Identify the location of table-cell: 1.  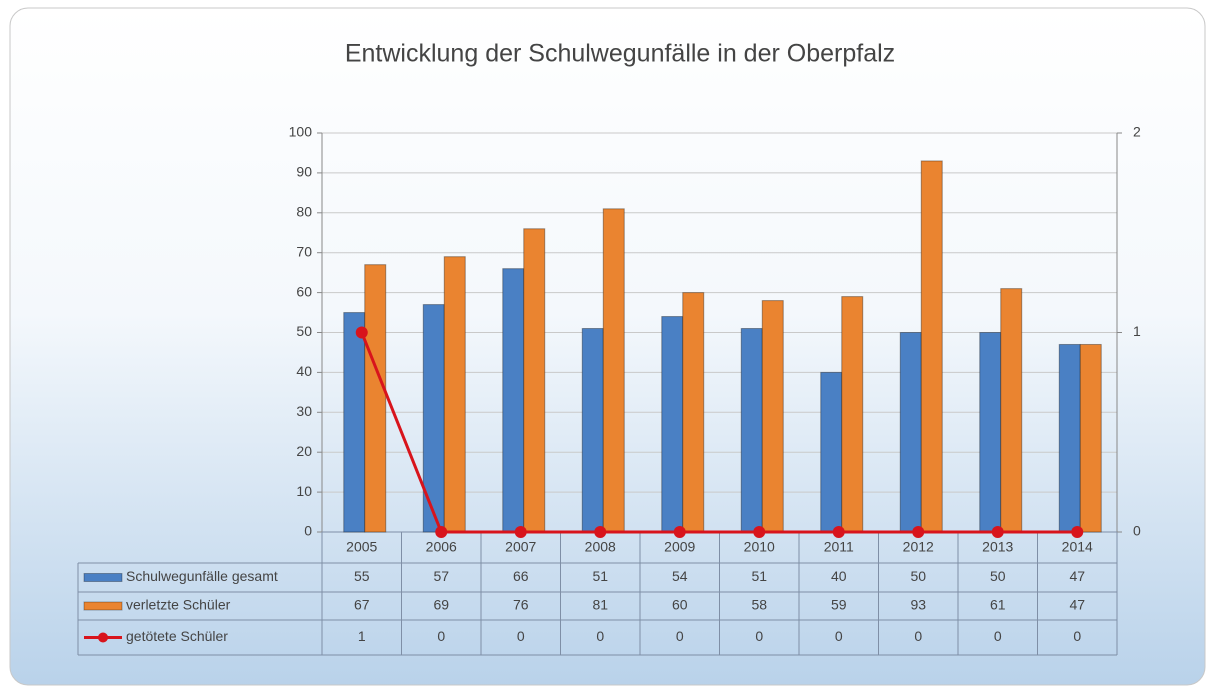
(362, 636).